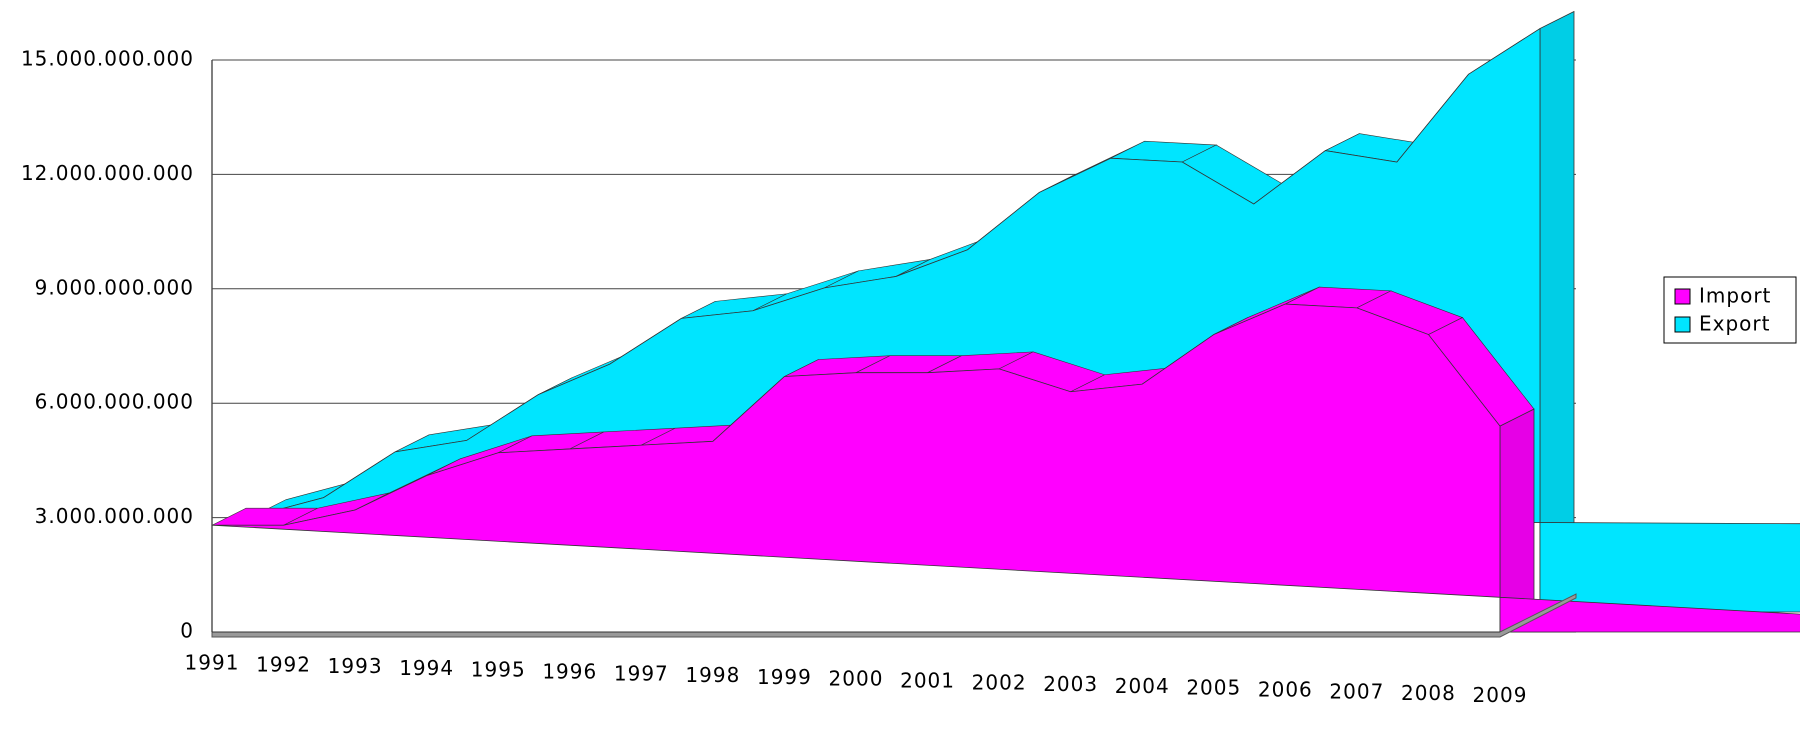  Describe the element at coordinates (856, 679) in the screenshot. I see `x-tick-label: 2000` at that location.